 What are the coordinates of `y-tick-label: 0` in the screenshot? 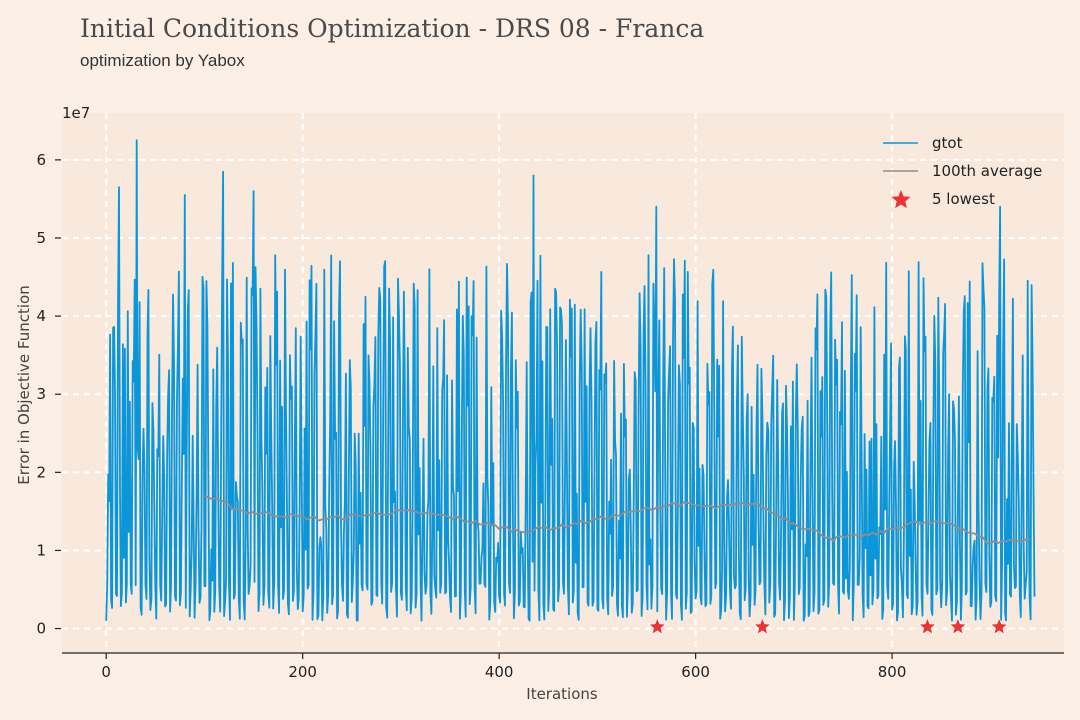 It's located at (41, 629).